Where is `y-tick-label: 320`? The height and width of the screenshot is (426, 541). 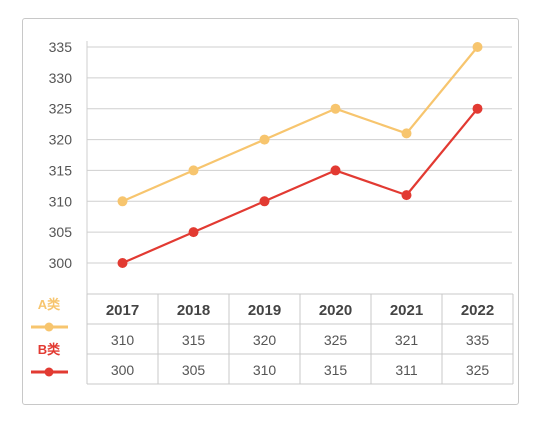 y-tick-label: 320 is located at coordinates (61, 140).